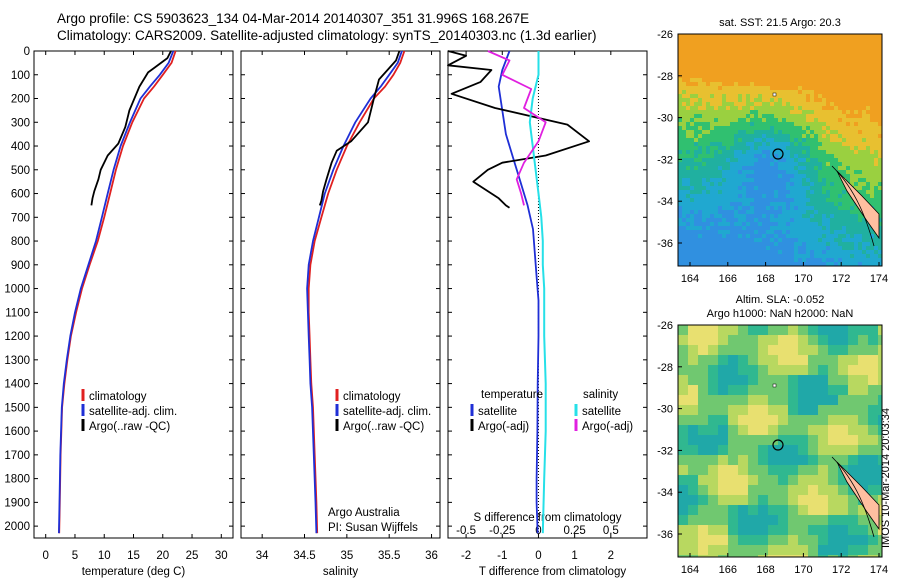  I want to click on top-map-frame, so click(780, 150).